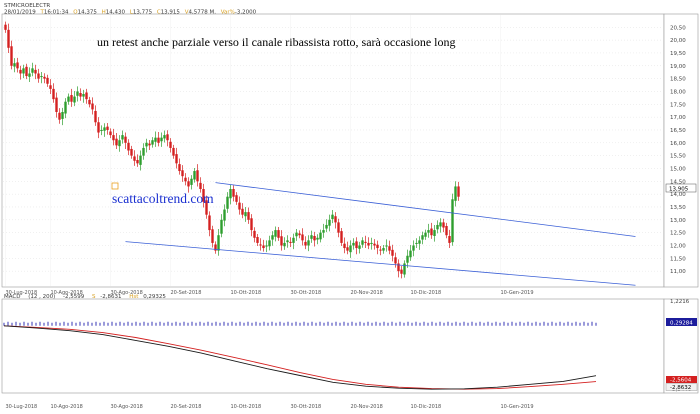 The width and height of the screenshot is (700, 414). What do you see at coordinates (88, 13) in the screenshot?
I see `open-value: 14,375` at bounding box center [88, 13].